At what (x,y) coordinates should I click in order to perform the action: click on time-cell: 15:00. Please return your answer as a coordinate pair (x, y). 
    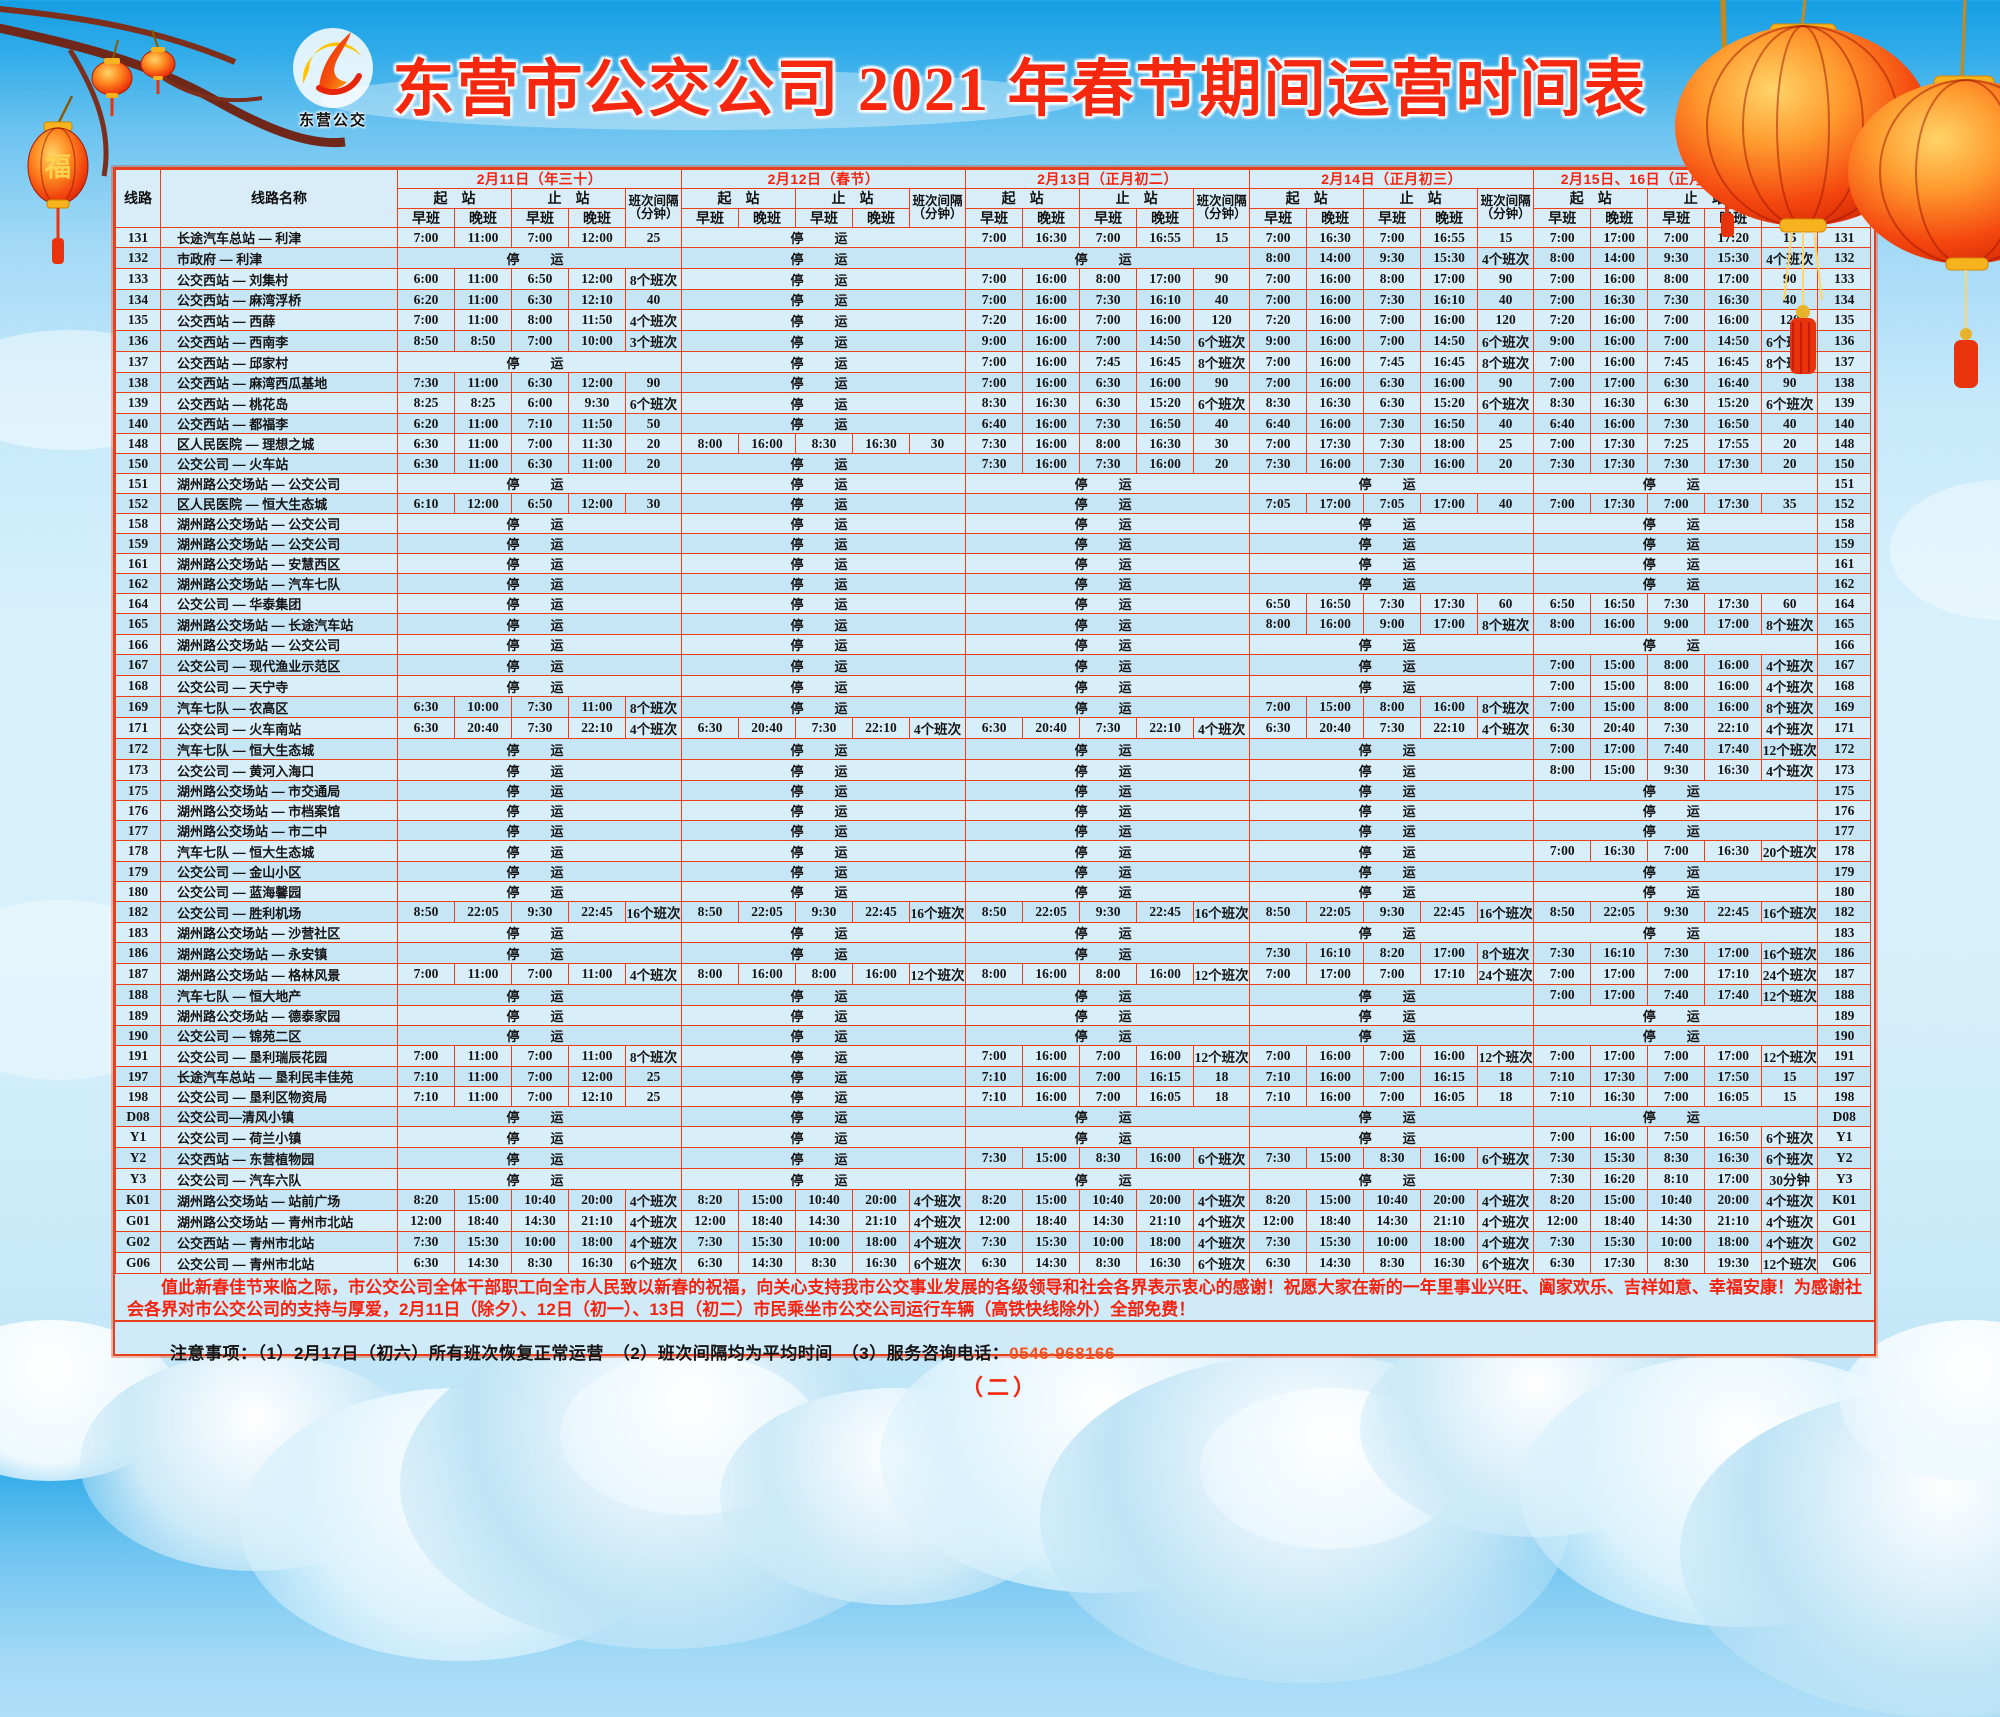
    Looking at the image, I should click on (1619, 770).